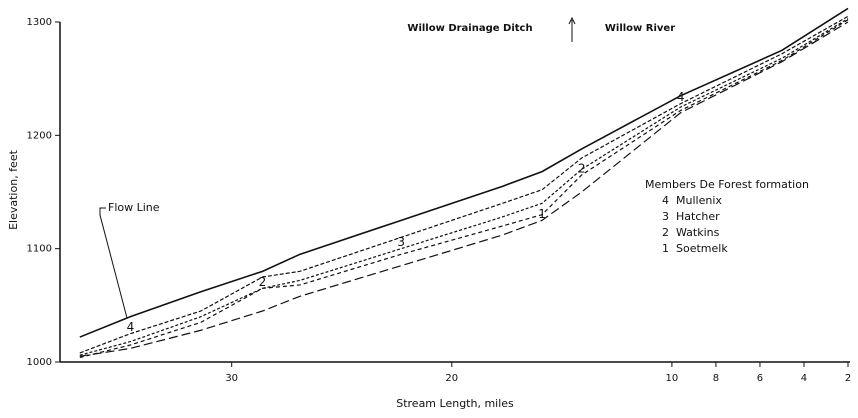 The image size is (858, 418). What do you see at coordinates (698, 232) in the screenshot?
I see `legend-label: Watkins` at bounding box center [698, 232].